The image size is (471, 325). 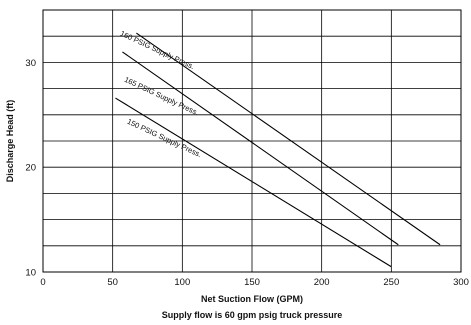 What do you see at coordinates (10, 141) in the screenshot?
I see `y-axis-title: Discharge Head (ft)` at bounding box center [10, 141].